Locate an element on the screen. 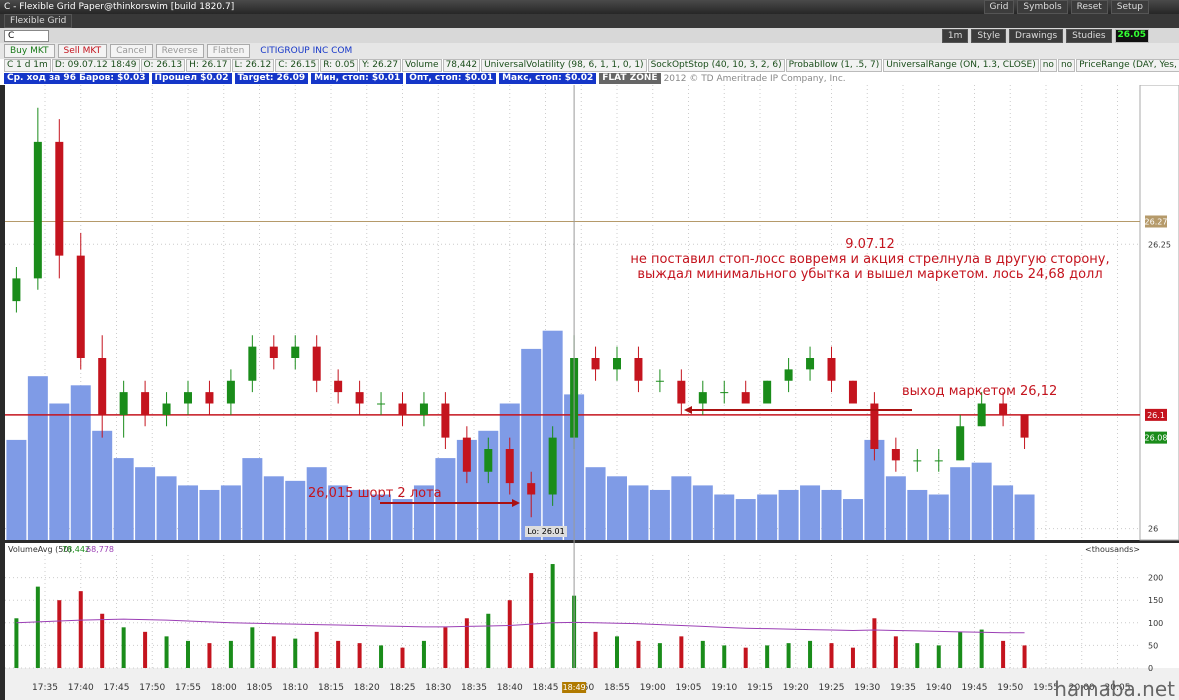  toolbar-button: Grid is located at coordinates (999, 7).